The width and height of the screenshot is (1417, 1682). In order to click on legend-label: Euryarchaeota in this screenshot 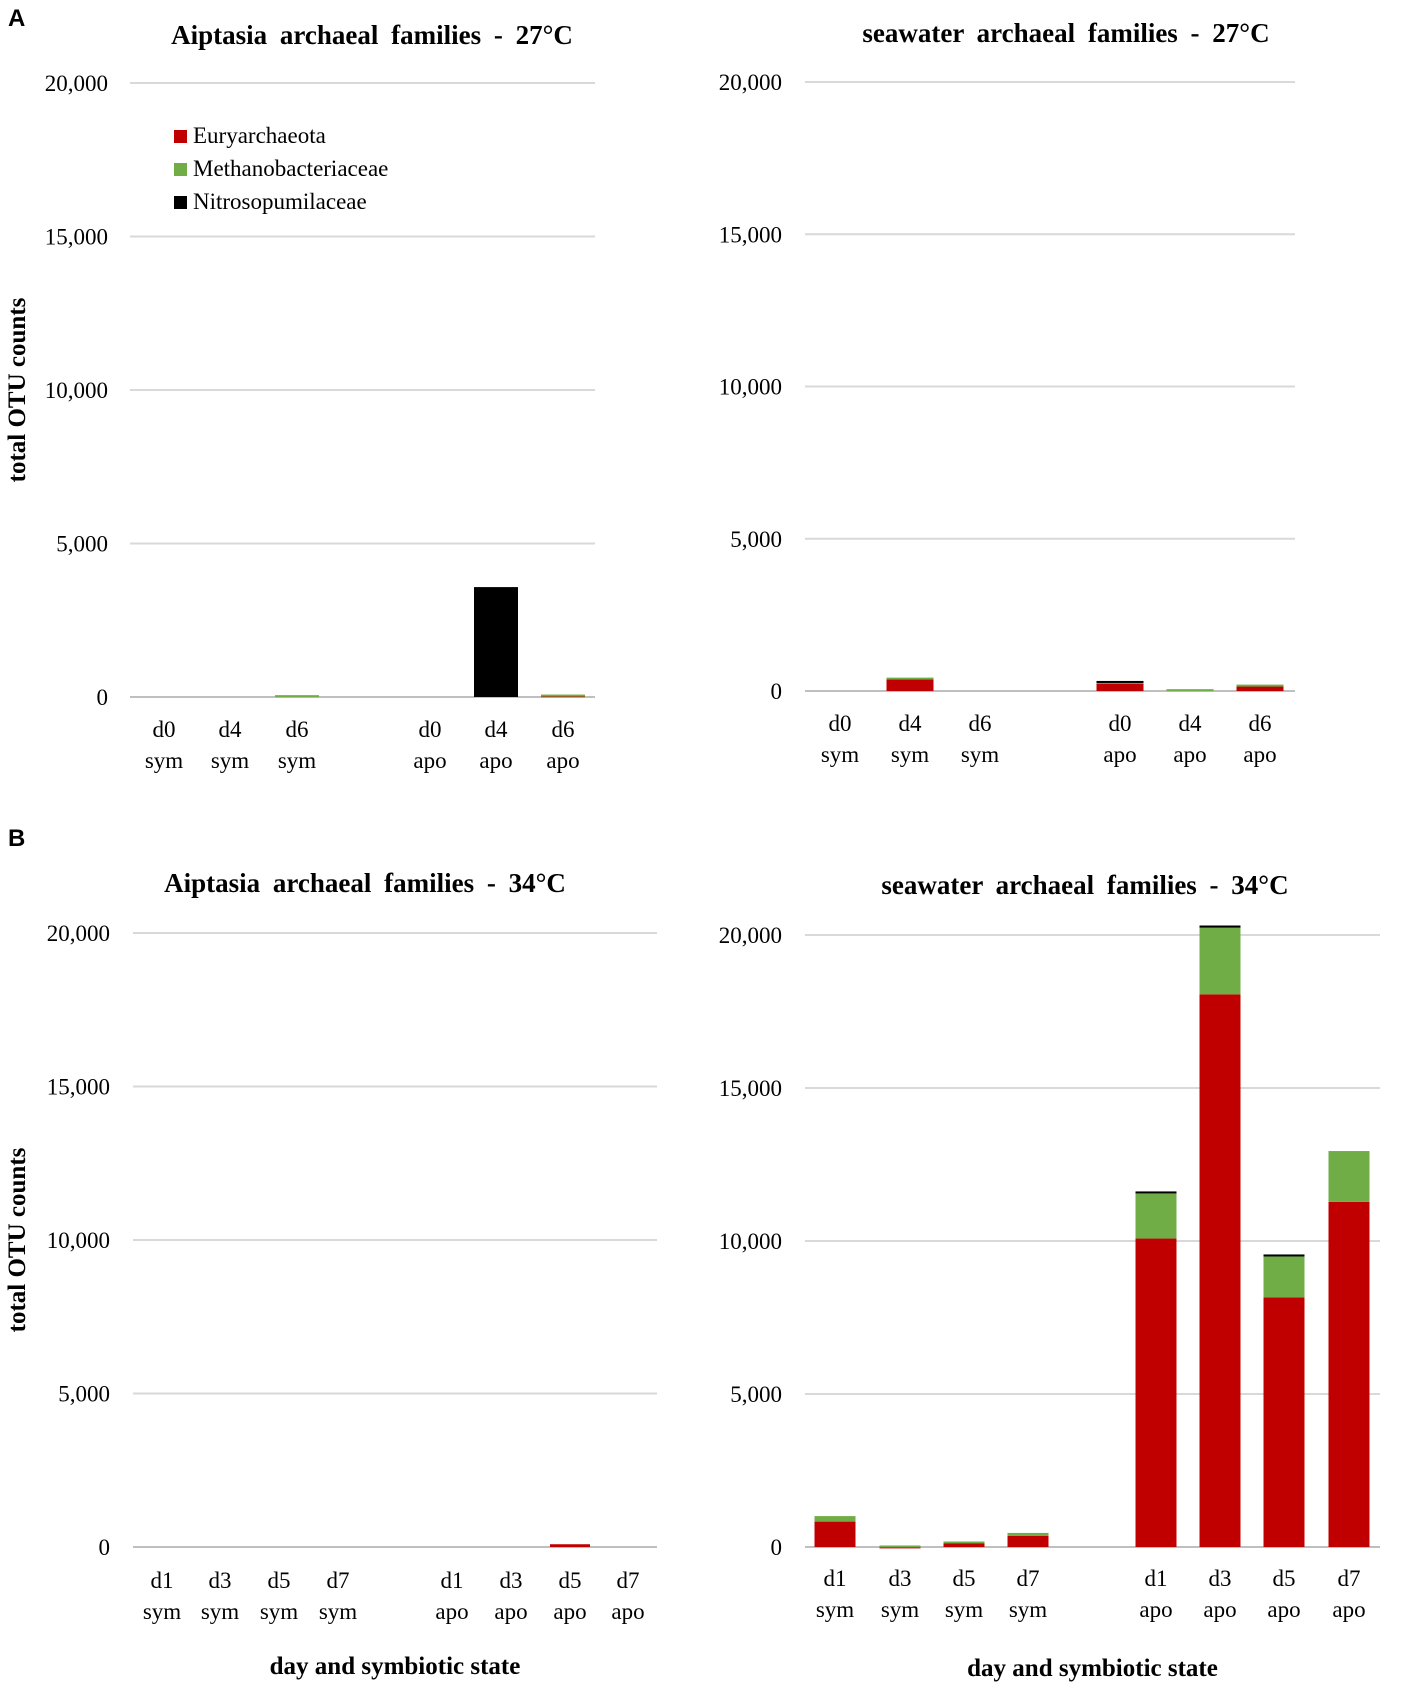, I will do `click(259, 135)`.